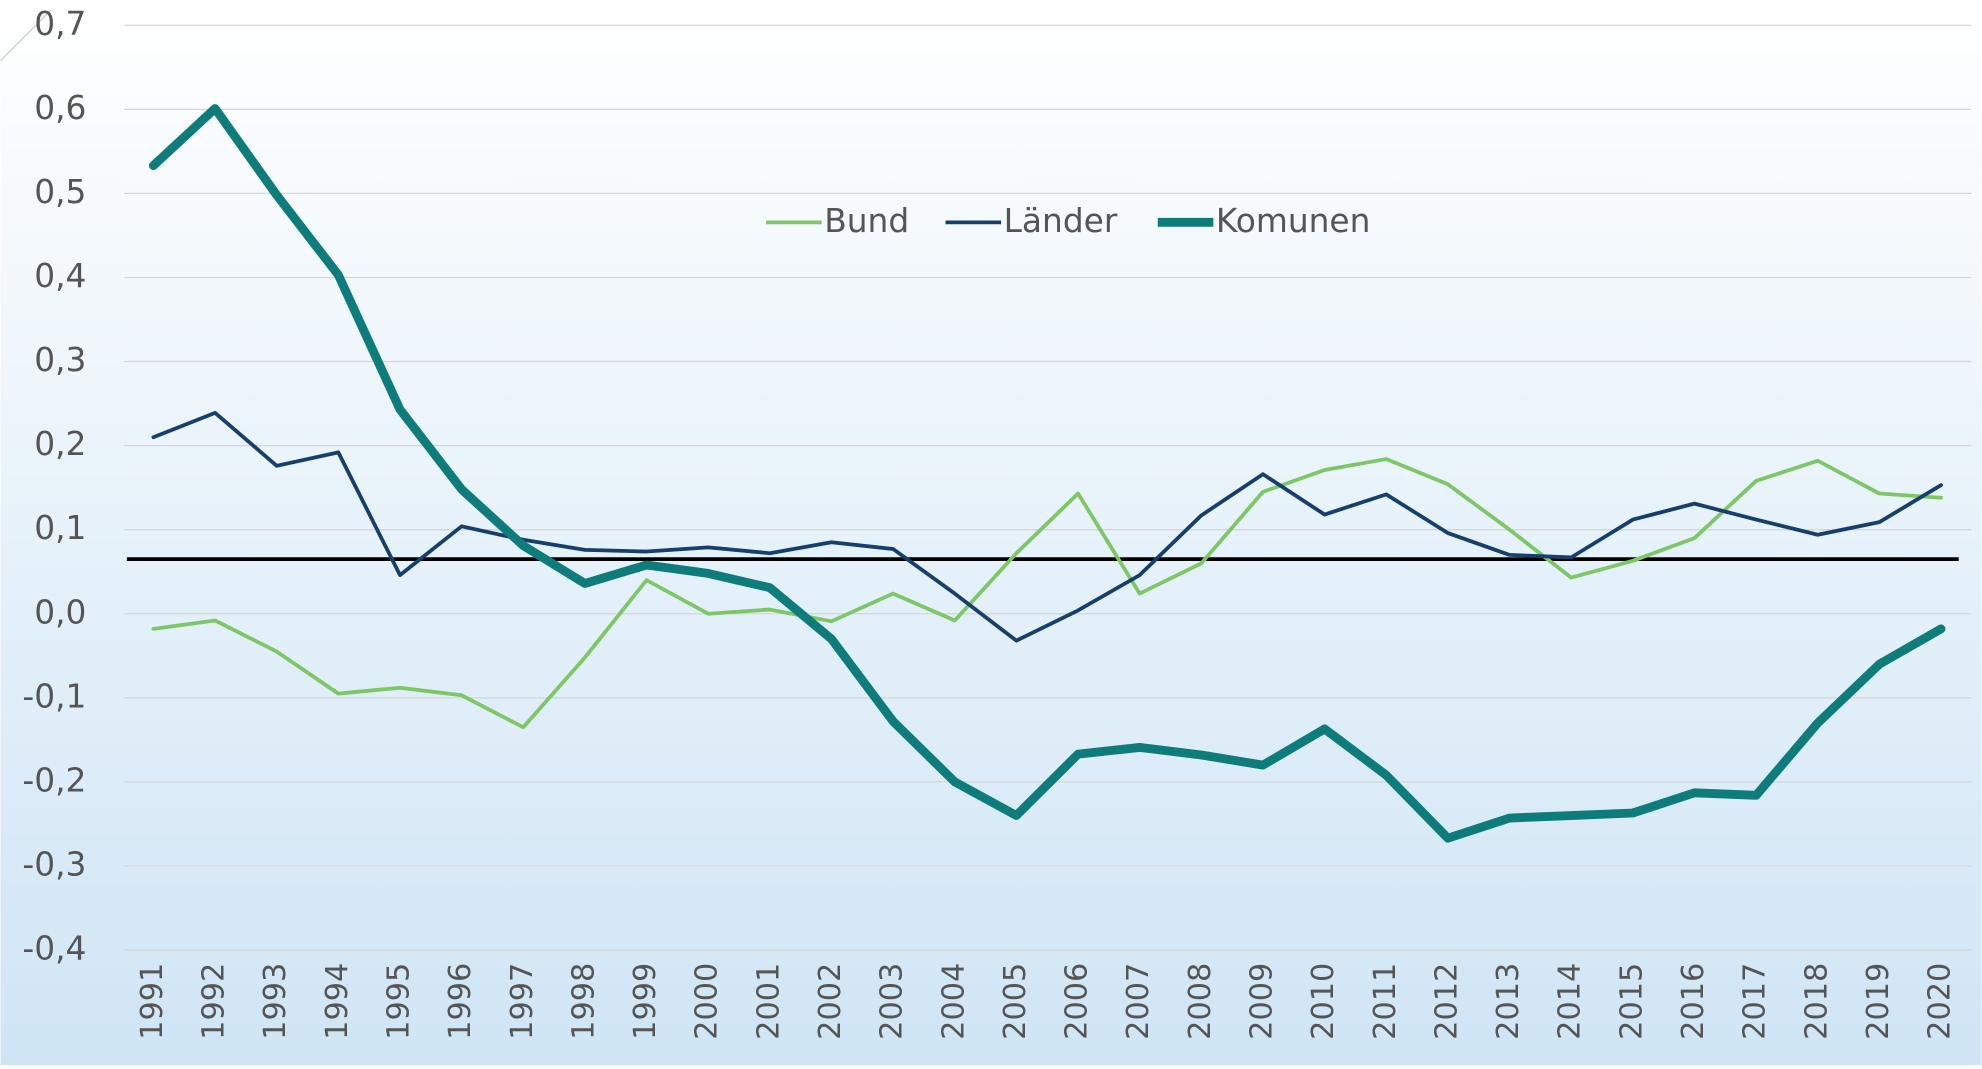  I want to click on x-tick-label: 2005, so click(1015, 1001).